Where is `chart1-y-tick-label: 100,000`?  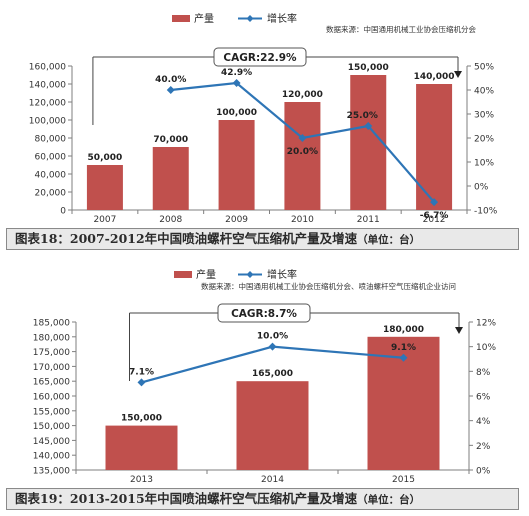
chart1-y-tick-label: 100,000 is located at coordinates (47, 122).